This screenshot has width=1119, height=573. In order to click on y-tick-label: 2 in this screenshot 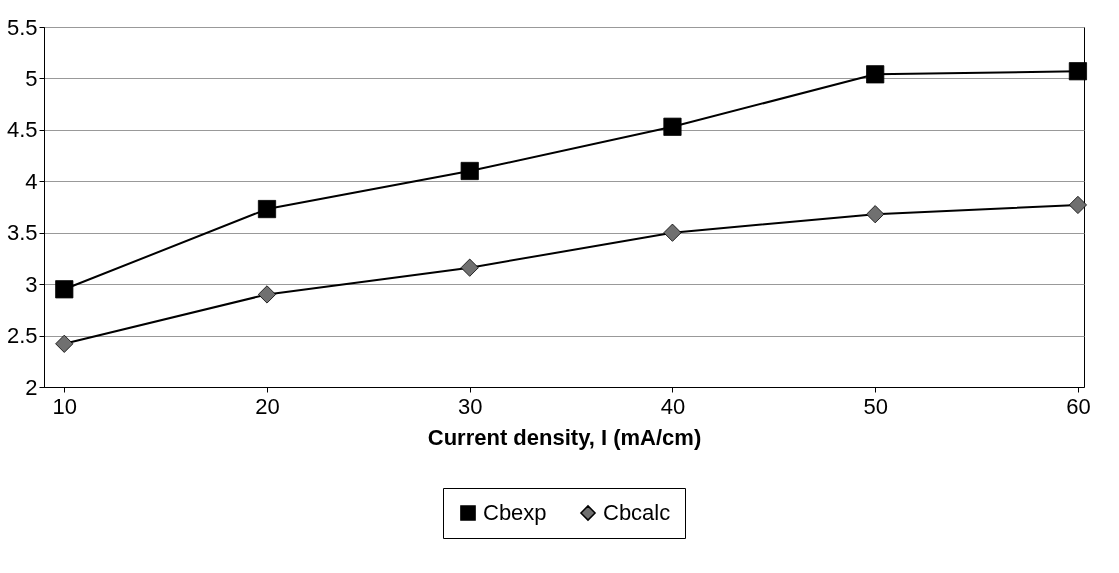, I will do `click(31, 387)`.